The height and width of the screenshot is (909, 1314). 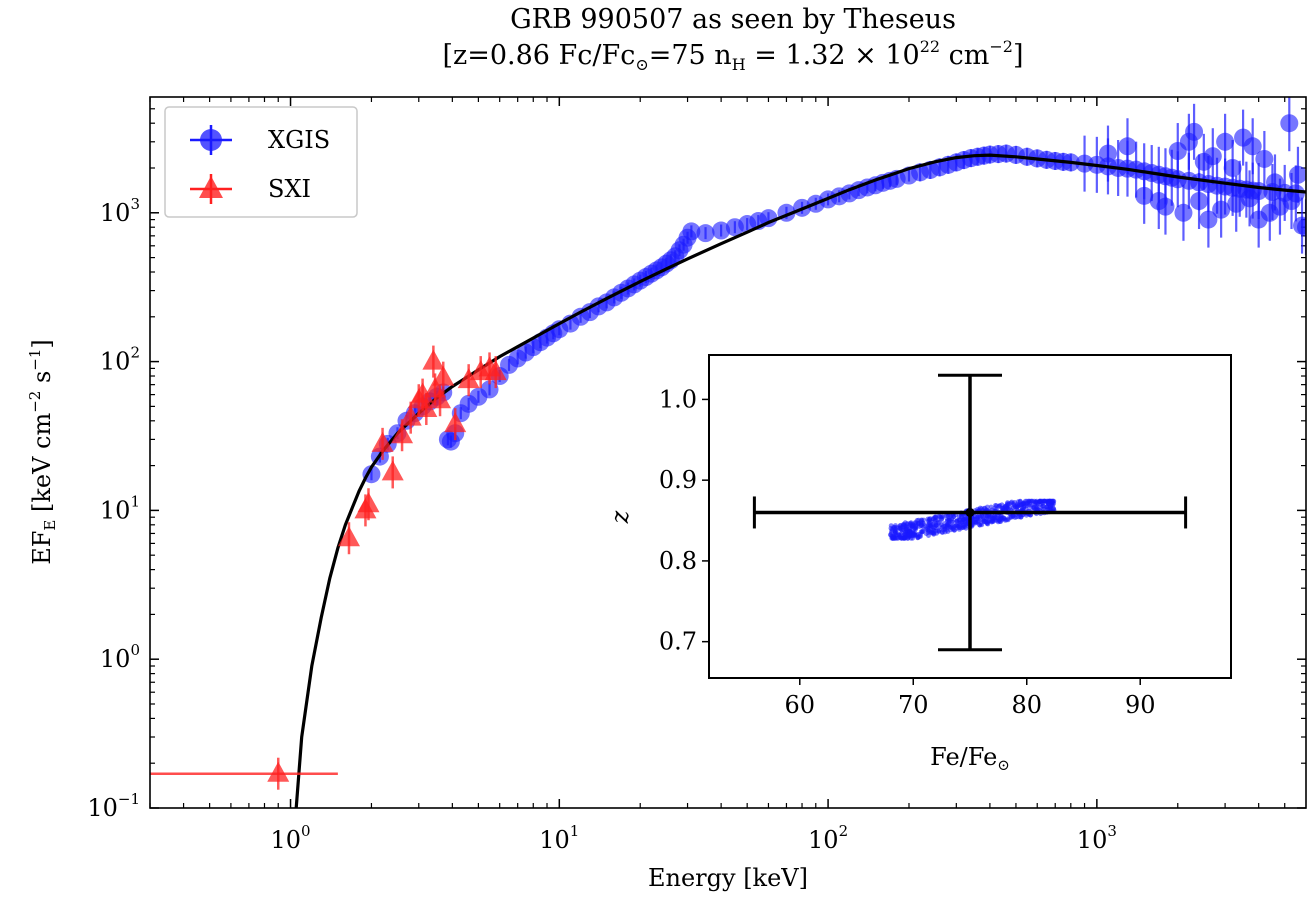 What do you see at coordinates (299, 140) in the screenshot?
I see `legend-xgis-label: XGIS` at bounding box center [299, 140].